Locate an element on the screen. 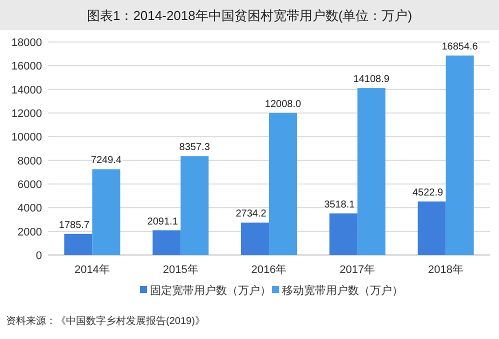 The image size is (499, 339). chart-title: 图表1：2014-2018年中国贫困村宽带用户数(单位：万户) is located at coordinates (249, 15).